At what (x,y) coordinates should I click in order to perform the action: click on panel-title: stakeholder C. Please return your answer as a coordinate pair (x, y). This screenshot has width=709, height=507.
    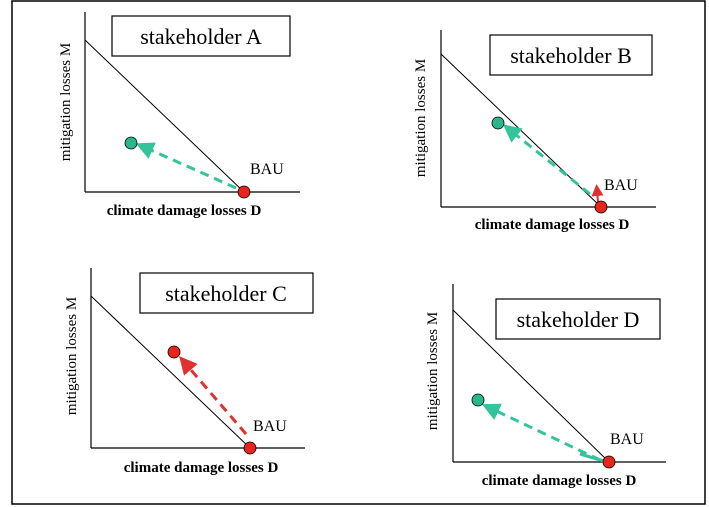
    Looking at the image, I should click on (226, 293).